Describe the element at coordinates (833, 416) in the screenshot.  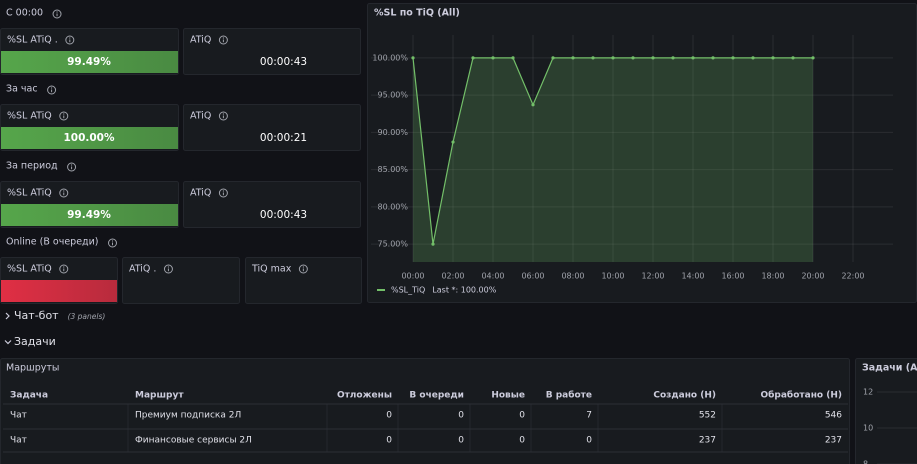
I see `table-cell: 546` at that location.